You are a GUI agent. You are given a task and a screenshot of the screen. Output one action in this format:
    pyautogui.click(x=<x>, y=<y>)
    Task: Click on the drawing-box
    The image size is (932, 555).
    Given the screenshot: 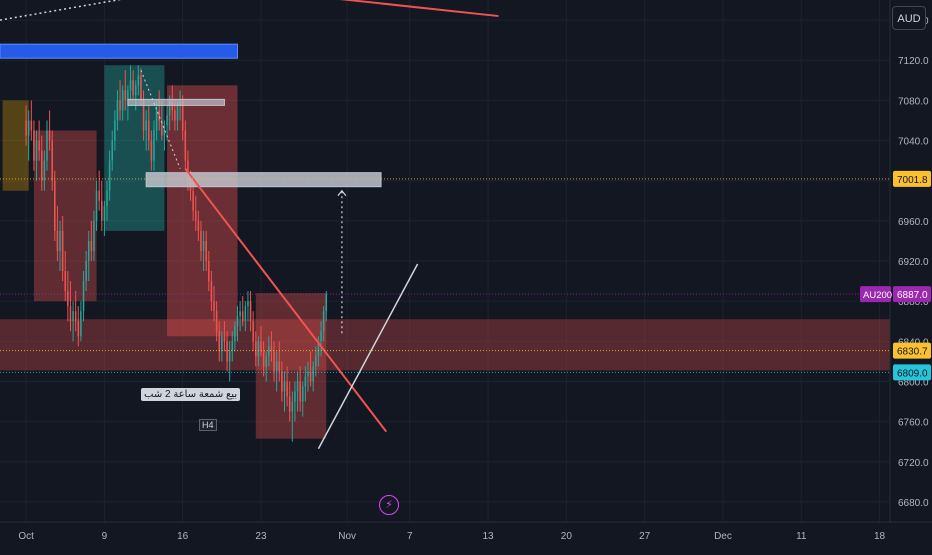 What is the action you would take?
    pyautogui.click(x=263, y=180)
    